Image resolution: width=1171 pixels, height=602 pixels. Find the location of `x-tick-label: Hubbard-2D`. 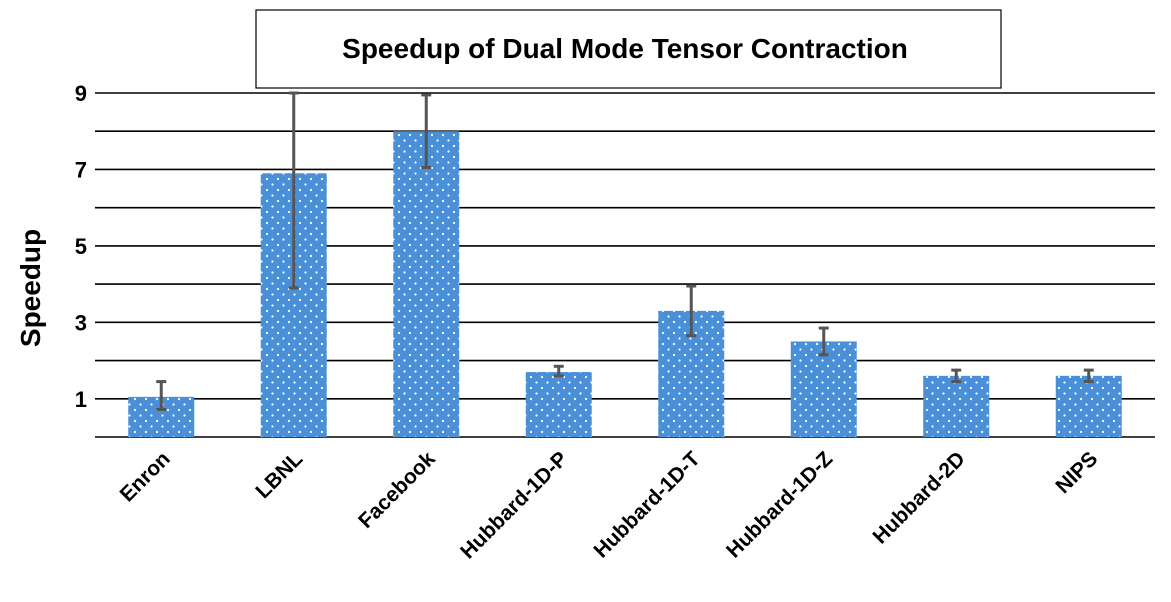

x-tick-label: Hubbard-2D is located at coordinates (919, 497).